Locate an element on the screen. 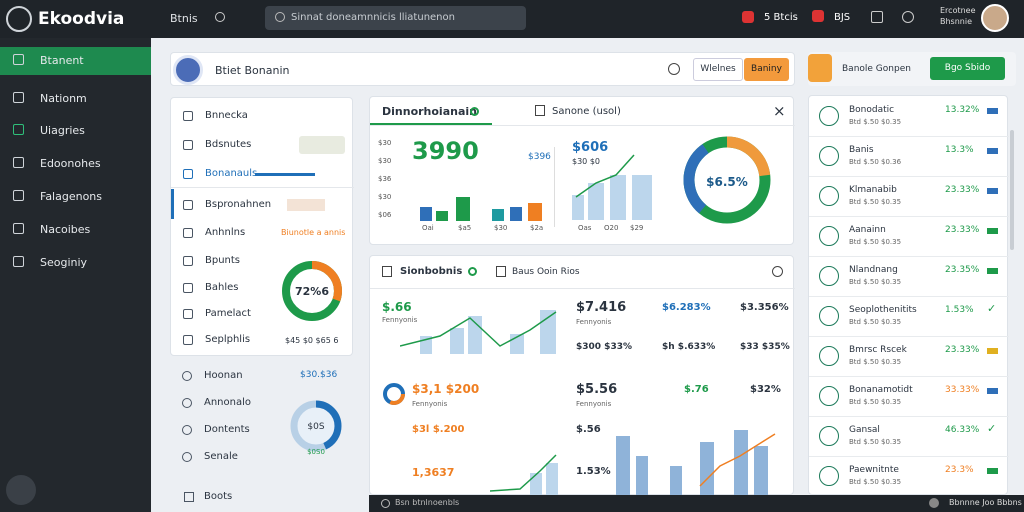 This screenshot has width=1024, height=512. ring is located at coordinates (394, 394).